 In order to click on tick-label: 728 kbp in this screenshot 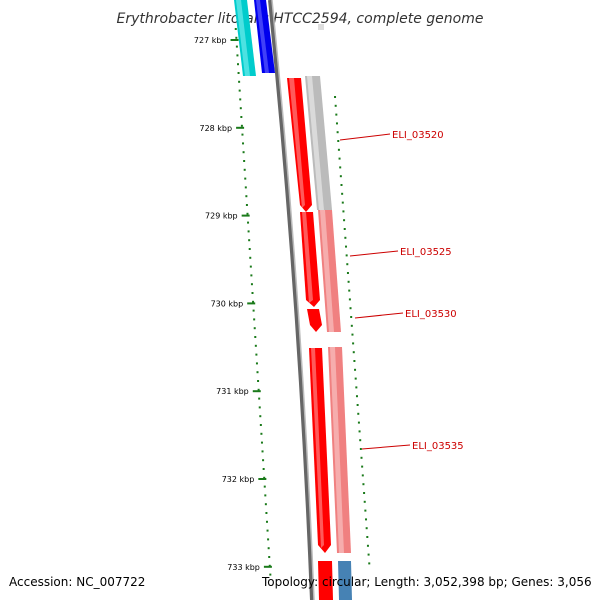, I will do `click(215, 128)`.